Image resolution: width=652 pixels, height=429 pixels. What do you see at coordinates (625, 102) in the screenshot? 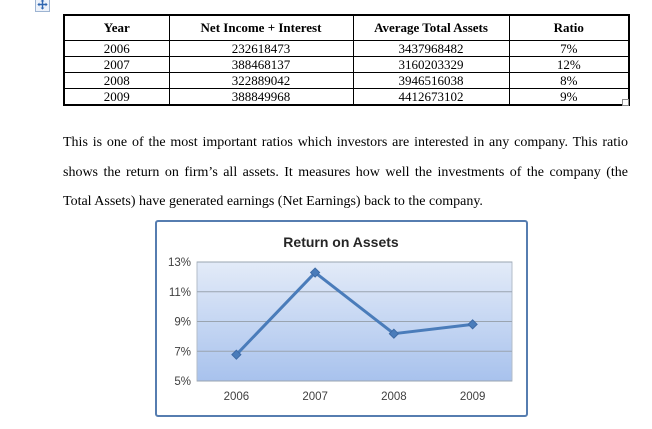
I see `table-resize-handle` at bounding box center [625, 102].